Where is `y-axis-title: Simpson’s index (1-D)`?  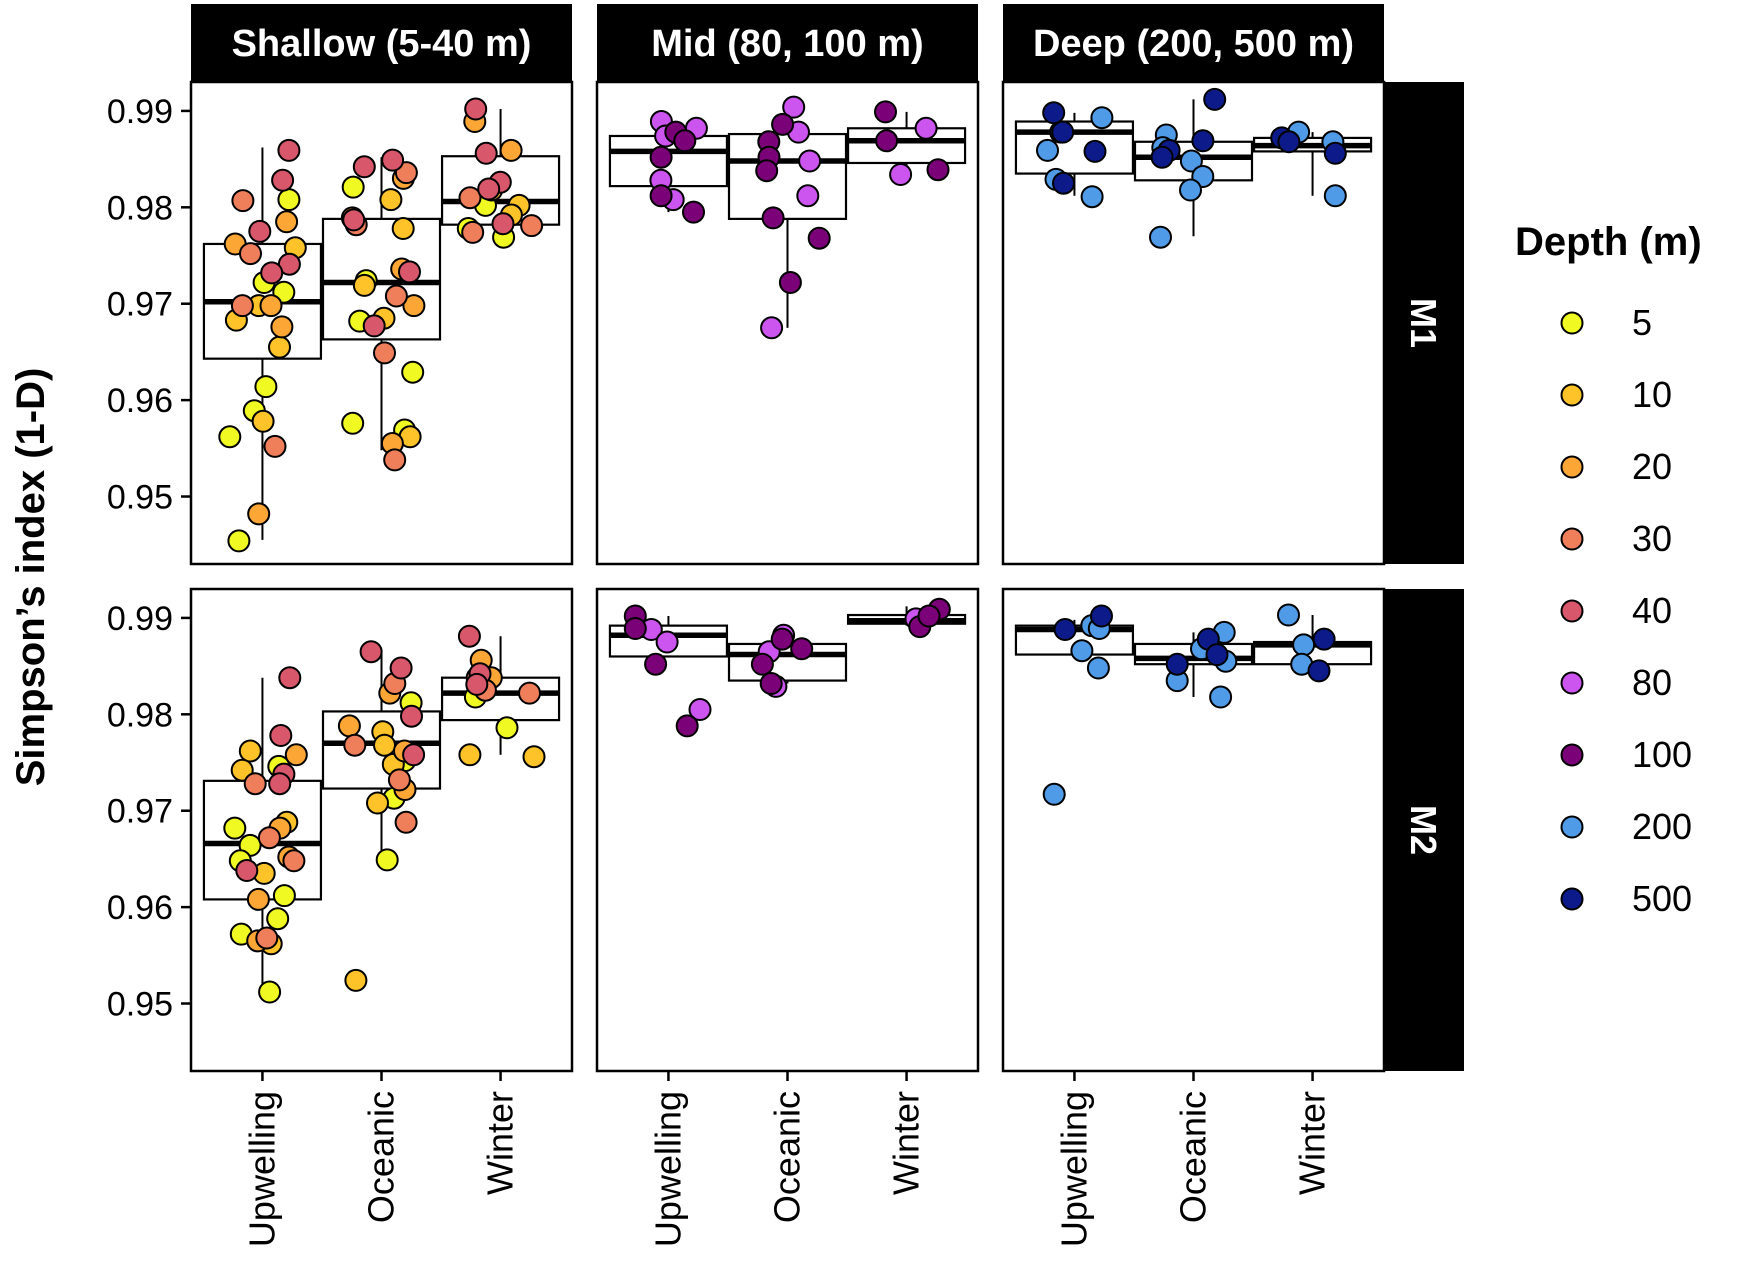
y-axis-title: Simpson’s index (1-D) is located at coordinates (31, 577).